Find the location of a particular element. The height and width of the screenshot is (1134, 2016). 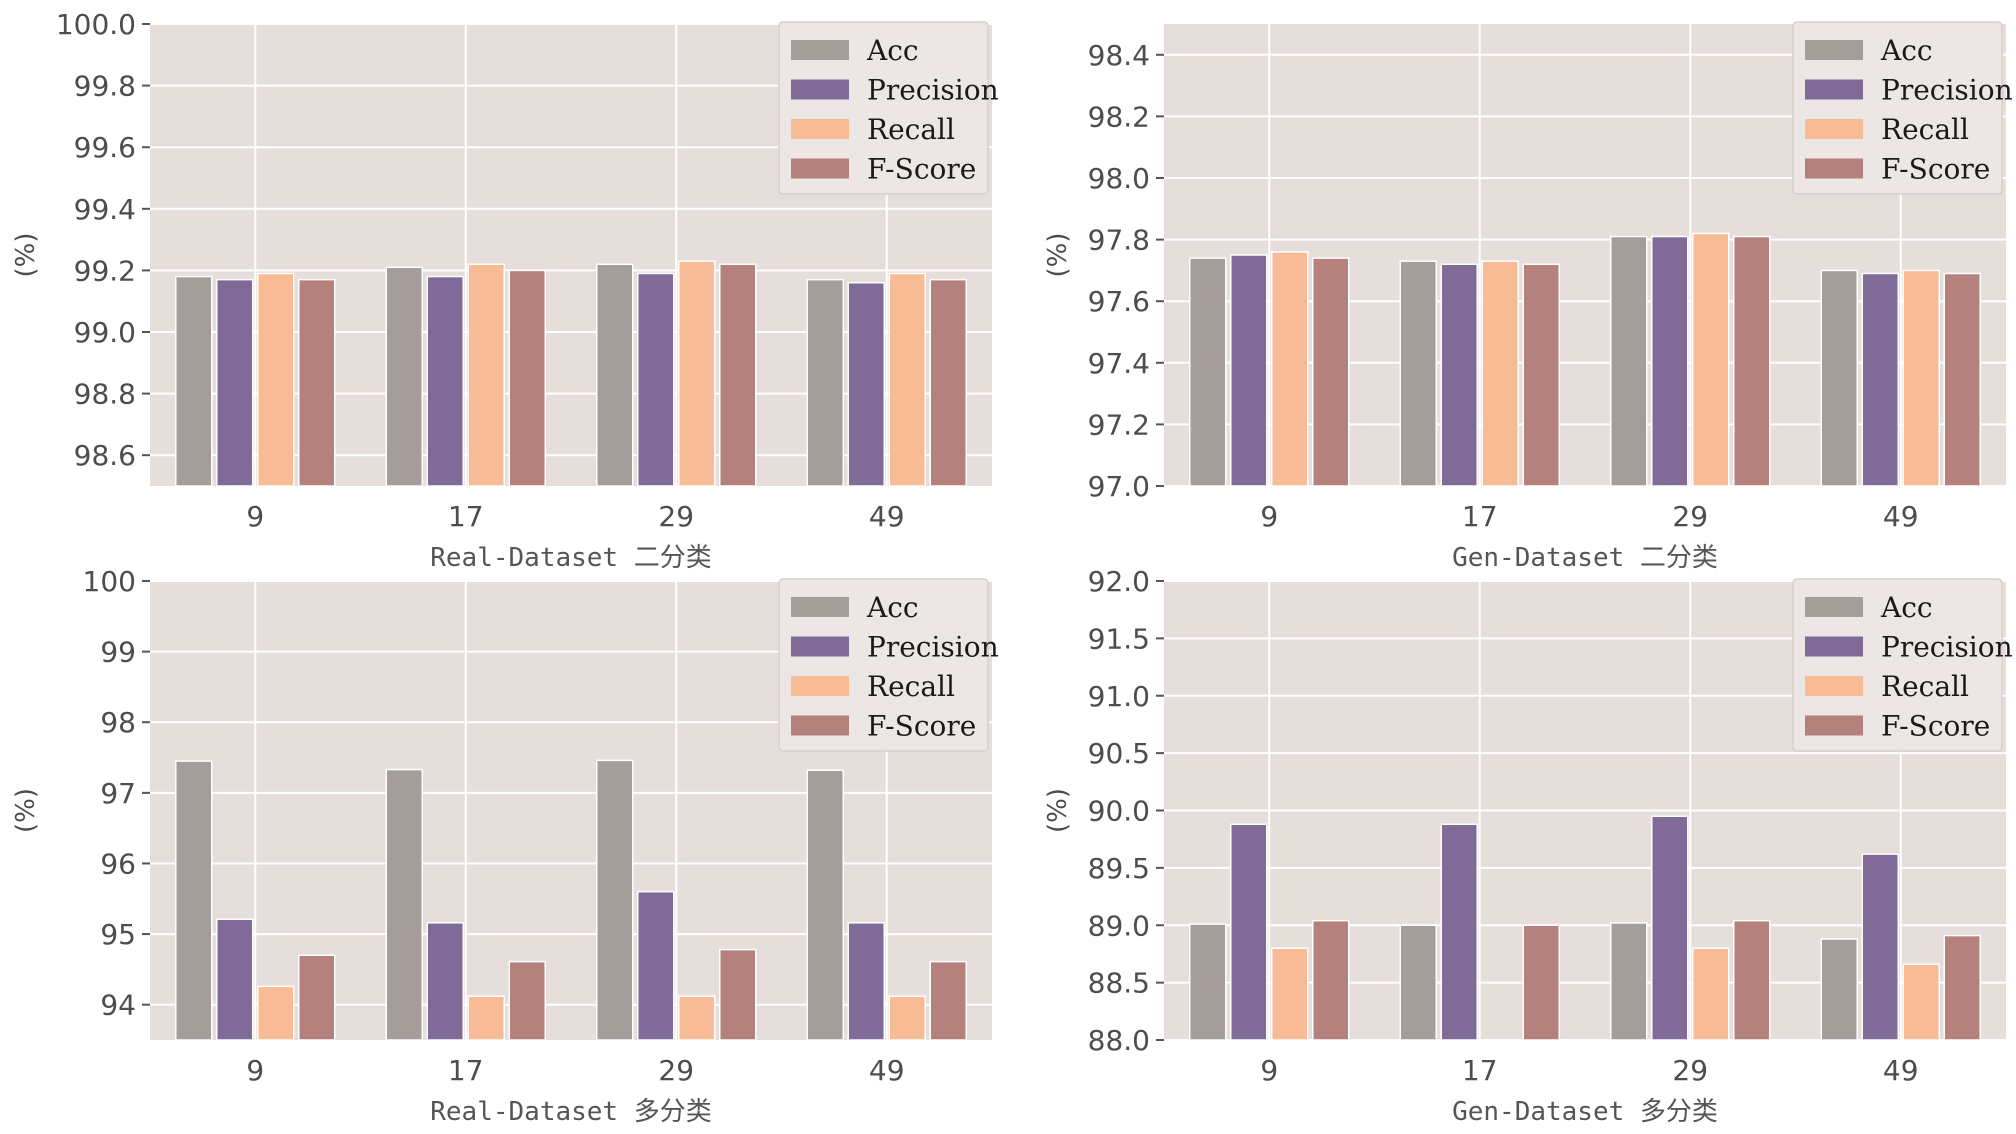

y-tick-label: 91.5 is located at coordinates (1119, 638).